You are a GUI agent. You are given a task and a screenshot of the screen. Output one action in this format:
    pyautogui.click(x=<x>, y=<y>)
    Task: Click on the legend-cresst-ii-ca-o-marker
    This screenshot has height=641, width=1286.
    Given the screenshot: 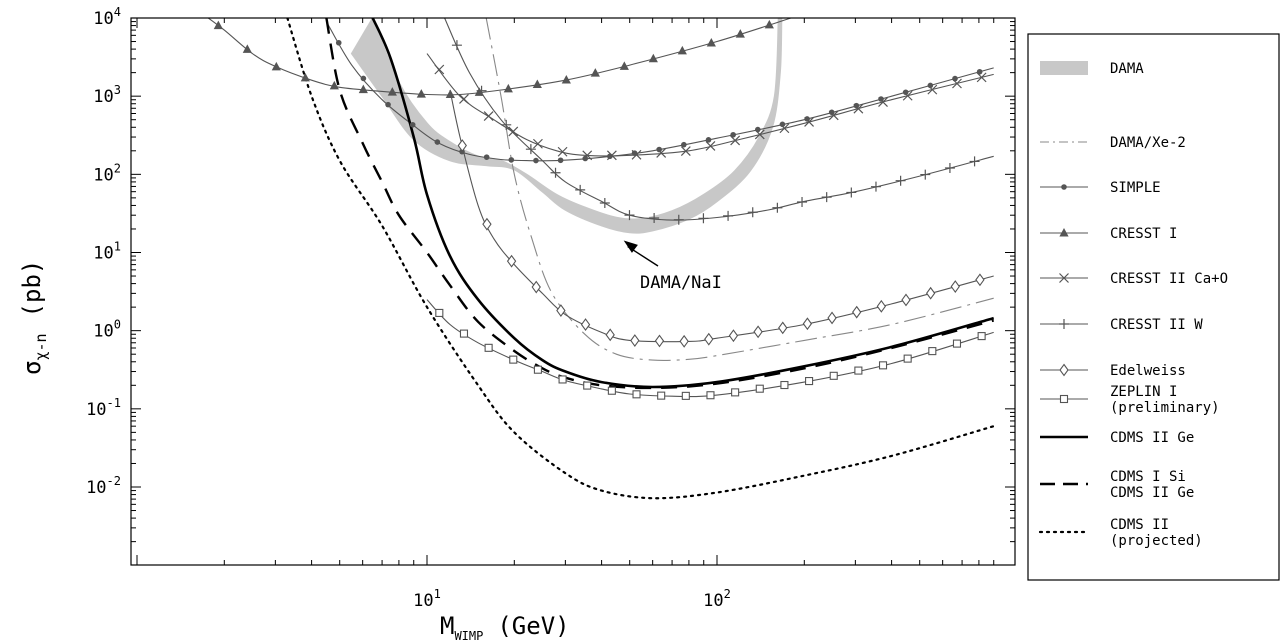 What is the action you would take?
    pyautogui.click(x=1064, y=278)
    